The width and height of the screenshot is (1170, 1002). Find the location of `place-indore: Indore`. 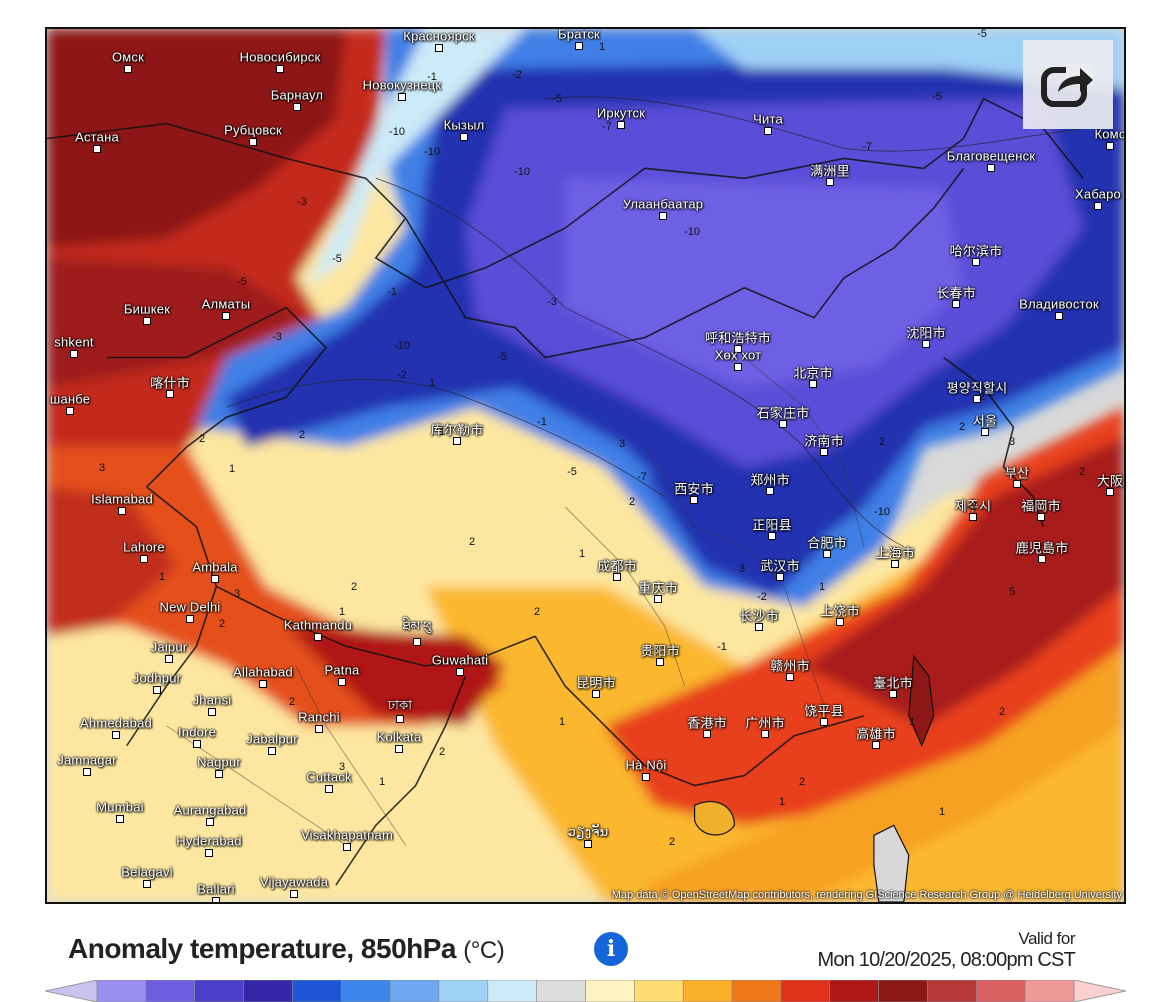

place-indore: Indore is located at coordinates (197, 732).